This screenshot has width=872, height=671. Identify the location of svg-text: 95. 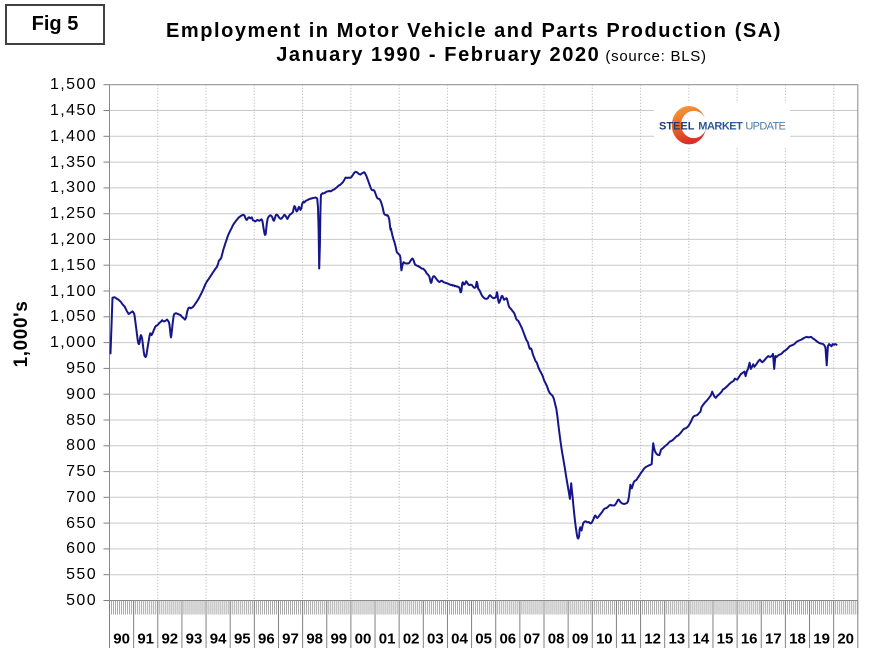
(242, 639).